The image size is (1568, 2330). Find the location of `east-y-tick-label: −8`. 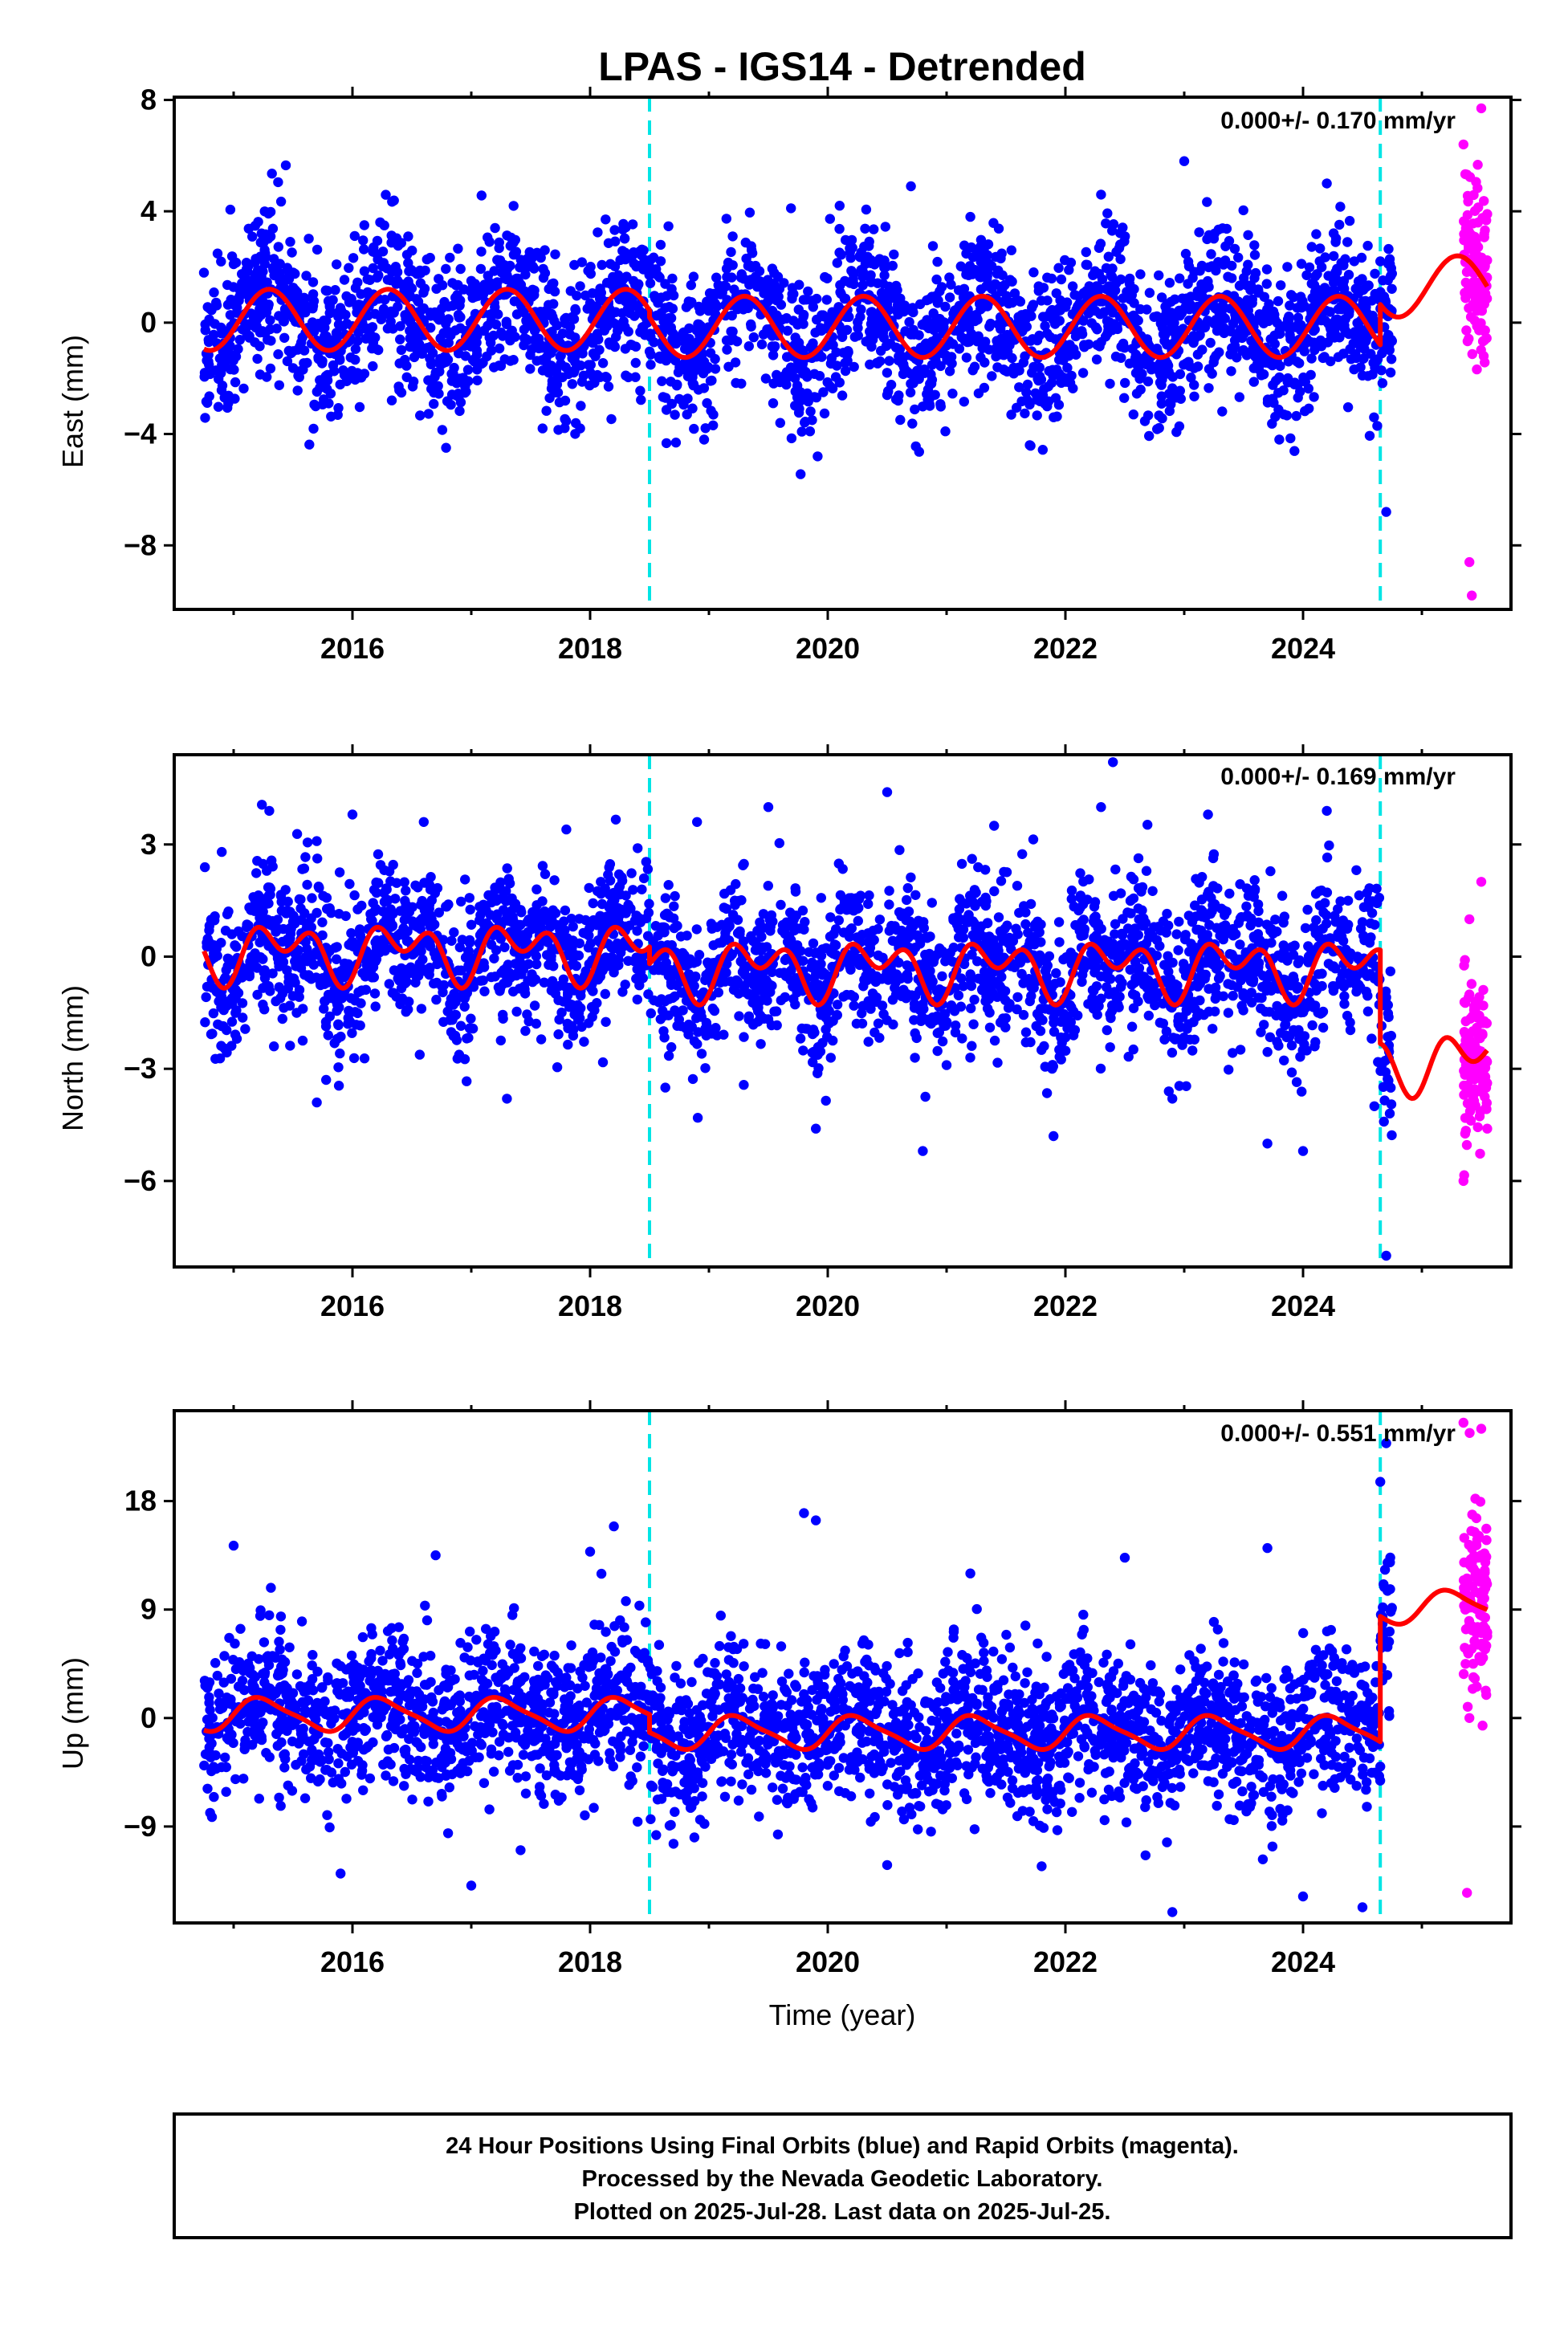

east-y-tick-label: −8 is located at coordinates (140, 544).